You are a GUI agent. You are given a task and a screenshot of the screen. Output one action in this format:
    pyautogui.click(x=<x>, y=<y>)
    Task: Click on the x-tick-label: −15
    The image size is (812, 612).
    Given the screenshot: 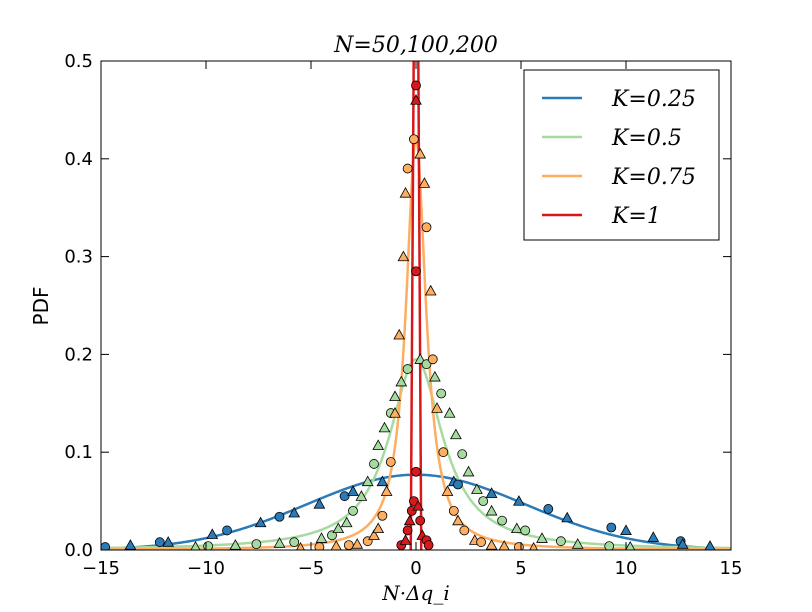 What is the action you would take?
    pyautogui.click(x=101, y=568)
    